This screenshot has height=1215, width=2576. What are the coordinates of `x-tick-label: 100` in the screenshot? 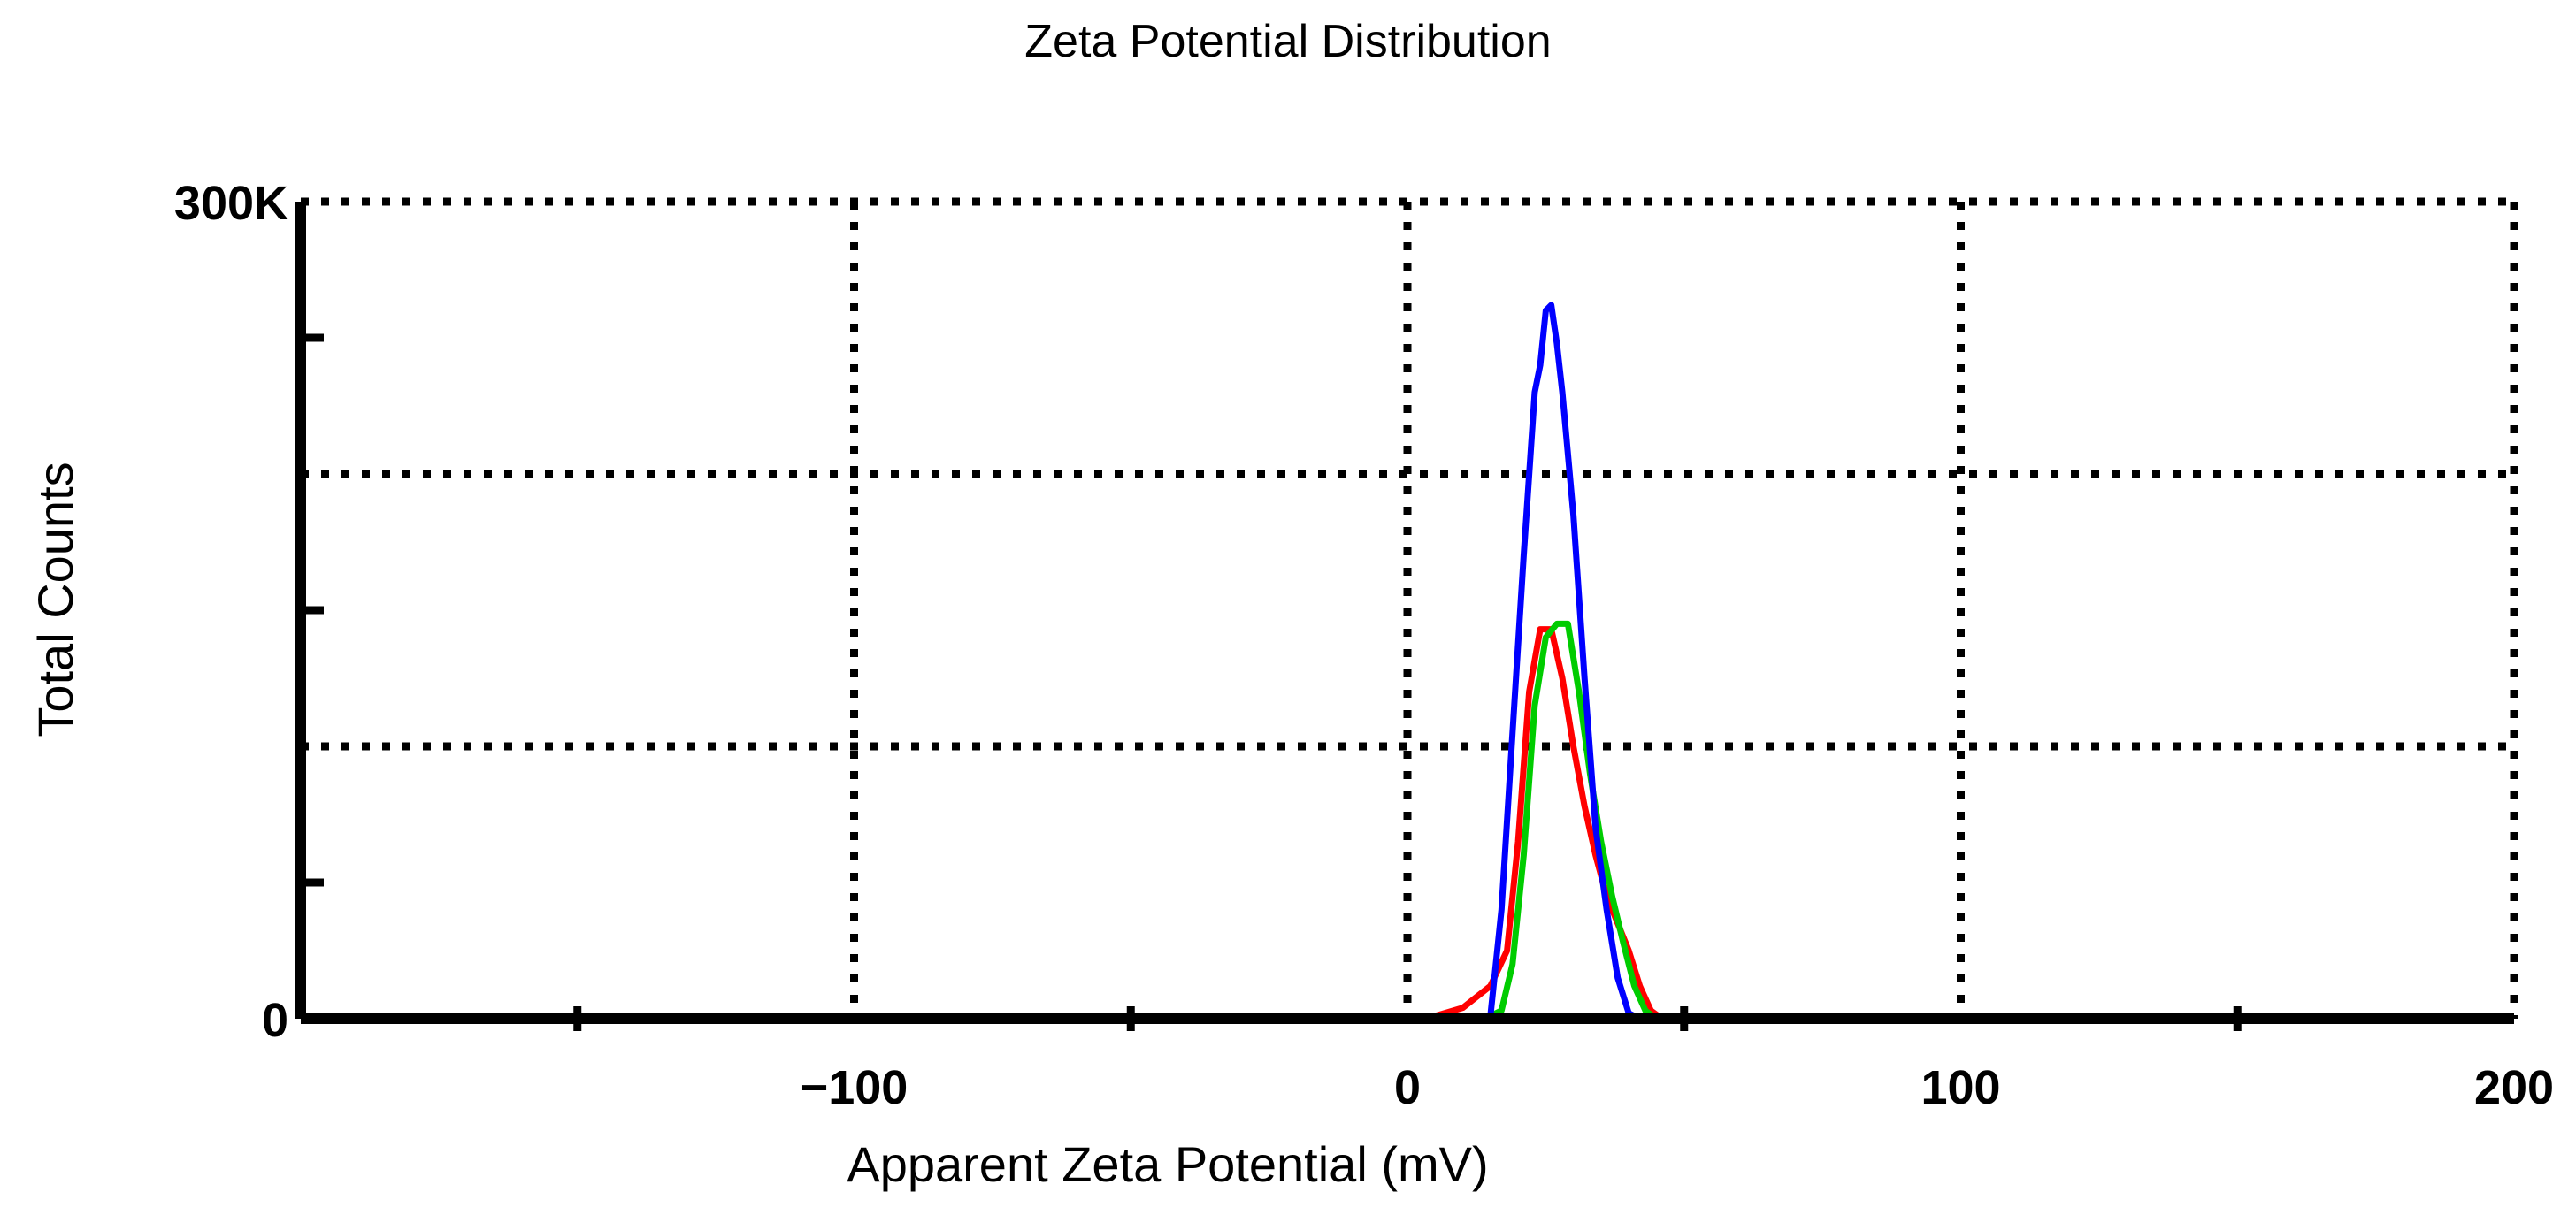 It's located at (1960, 1087).